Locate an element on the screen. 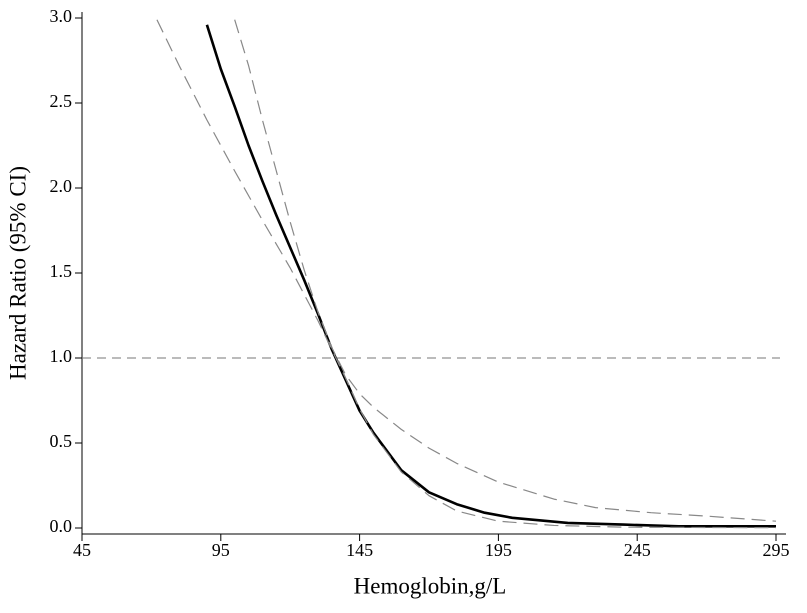  y-tick-label: 2.5 is located at coordinates (61, 101).